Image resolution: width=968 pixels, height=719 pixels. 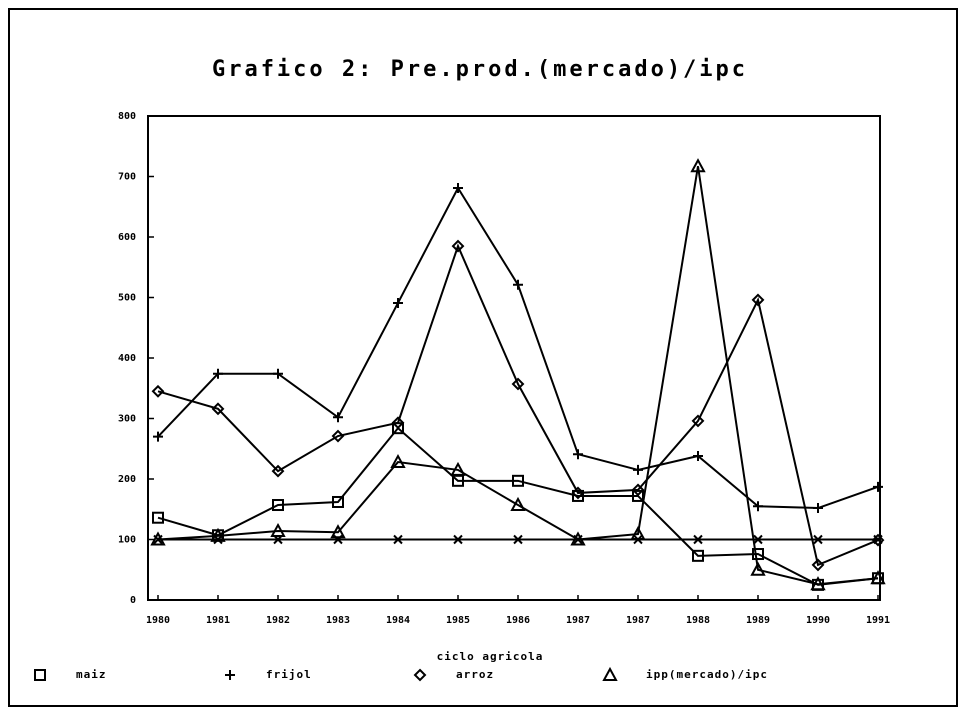 What do you see at coordinates (218, 620) in the screenshot?
I see `x-tick-label: 1981` at bounding box center [218, 620].